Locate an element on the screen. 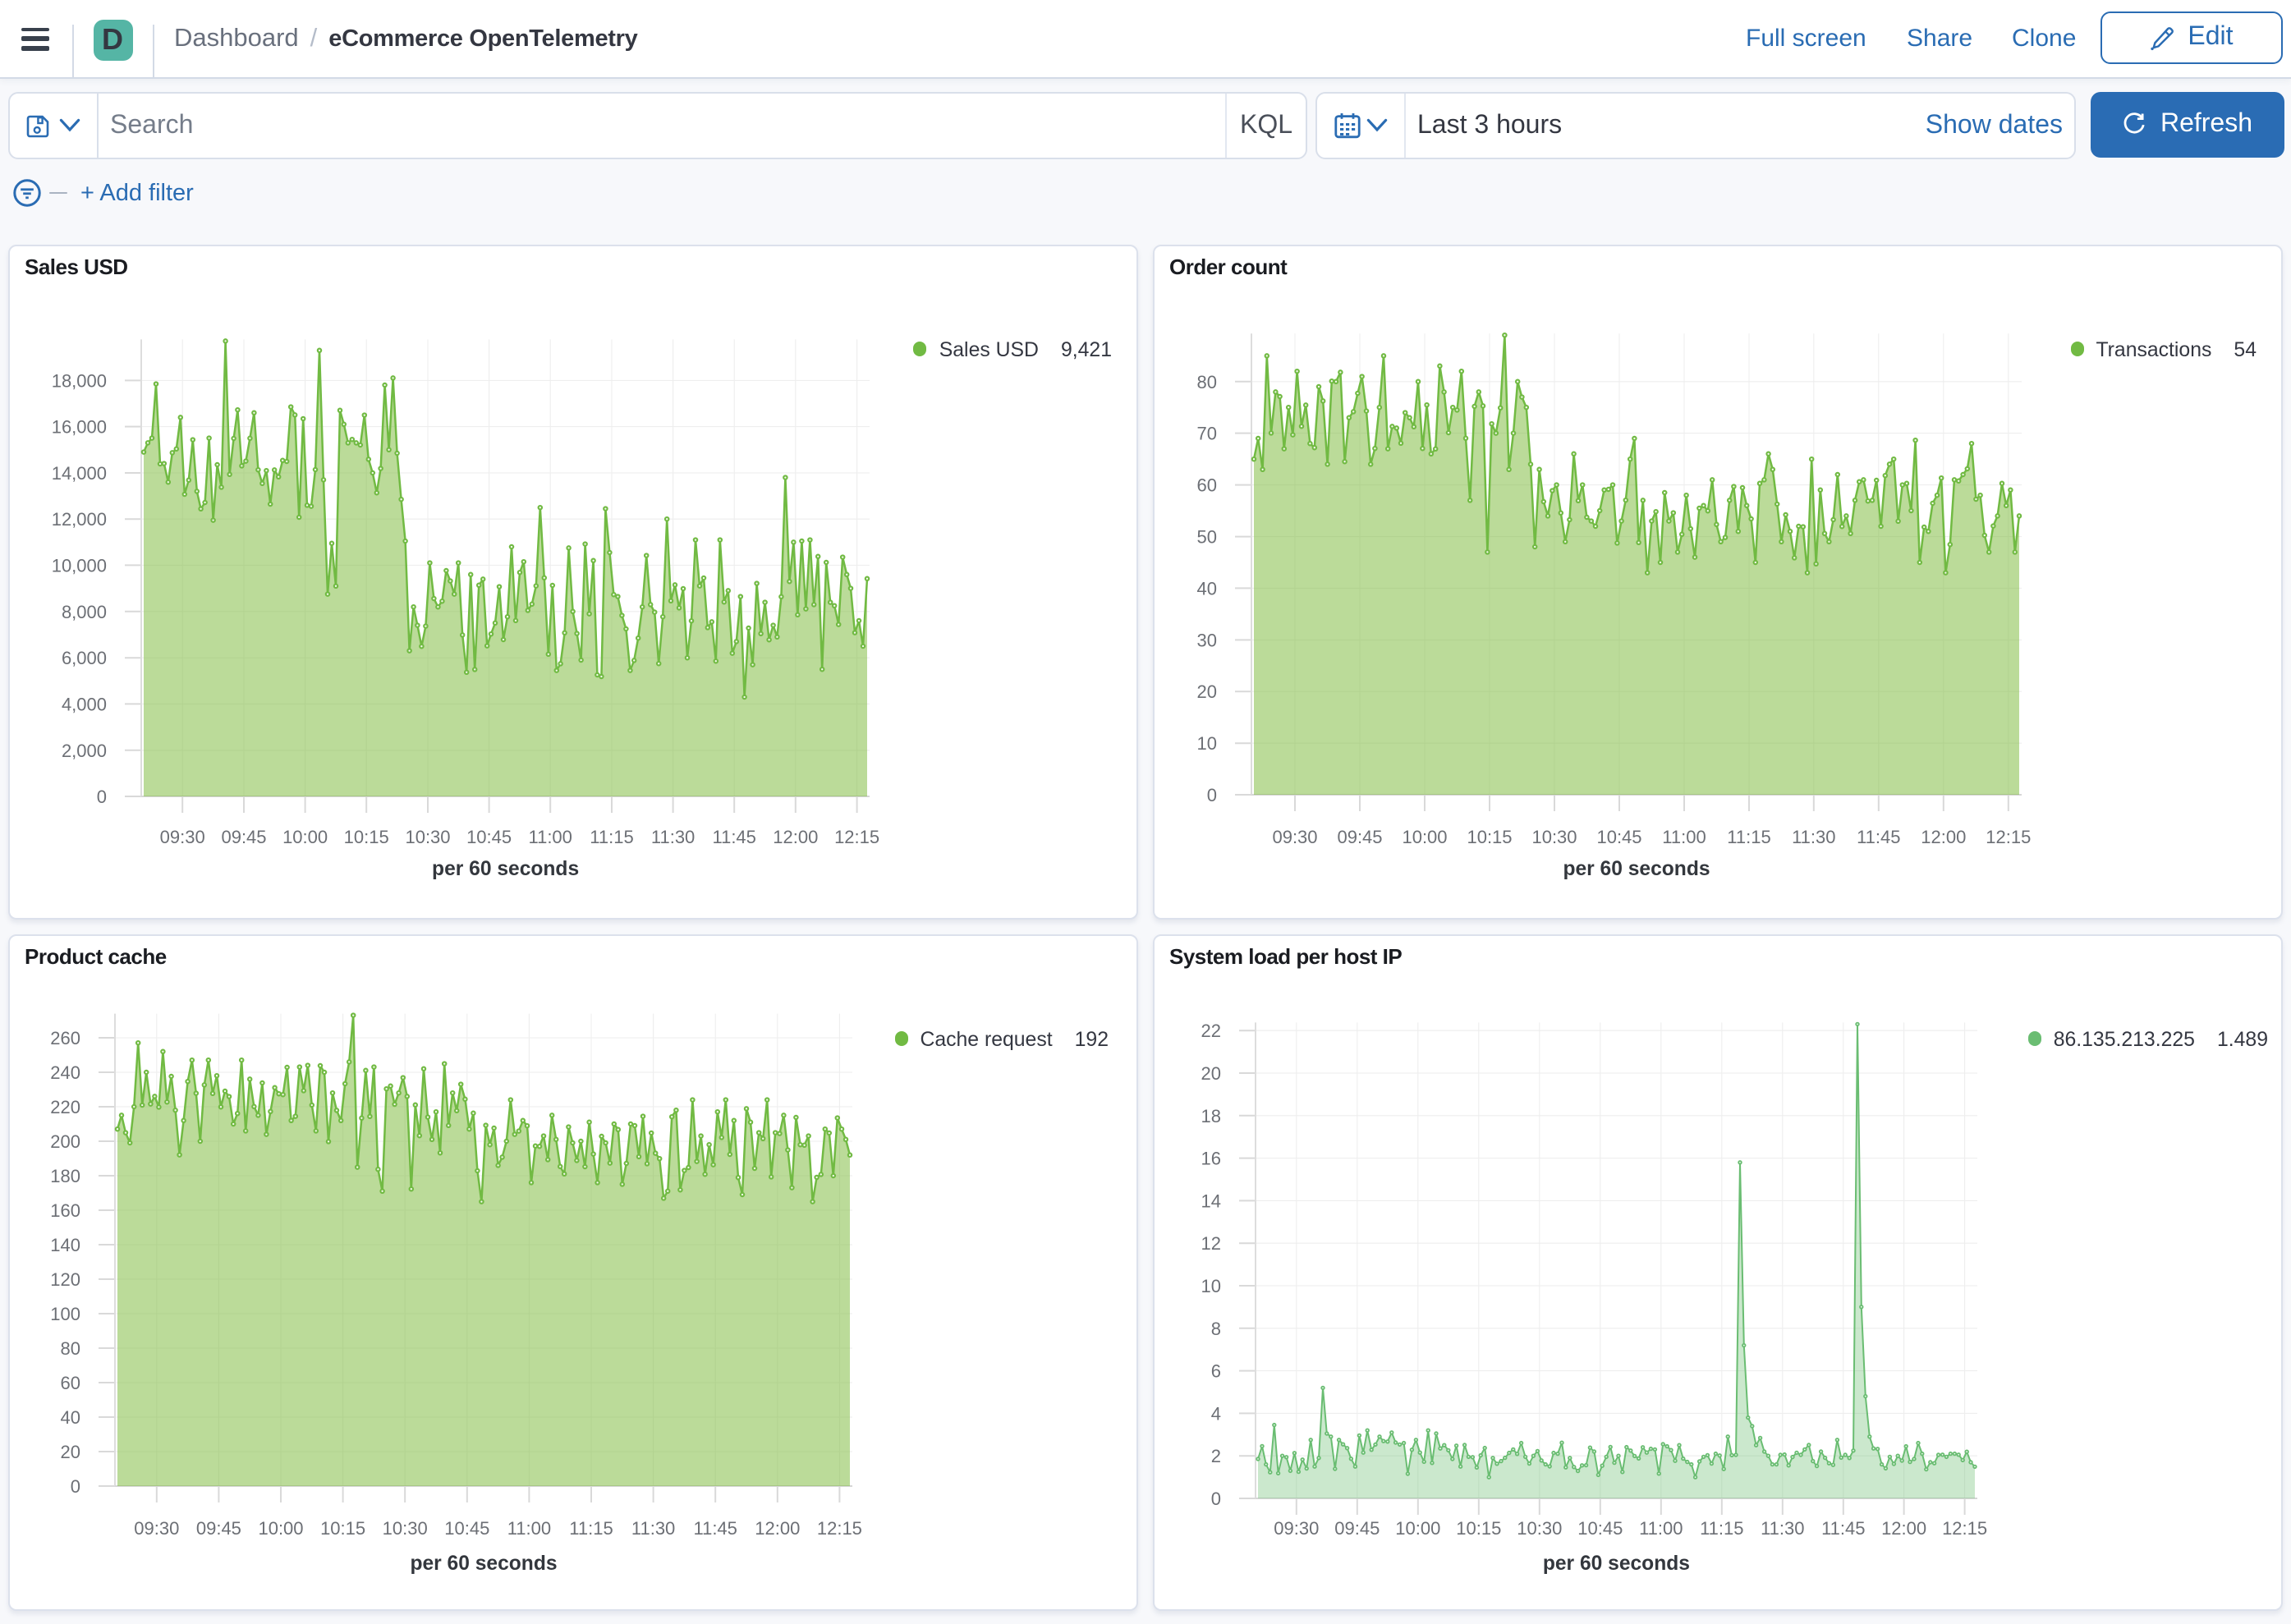  svg-text: 6 is located at coordinates (1216, 1371).